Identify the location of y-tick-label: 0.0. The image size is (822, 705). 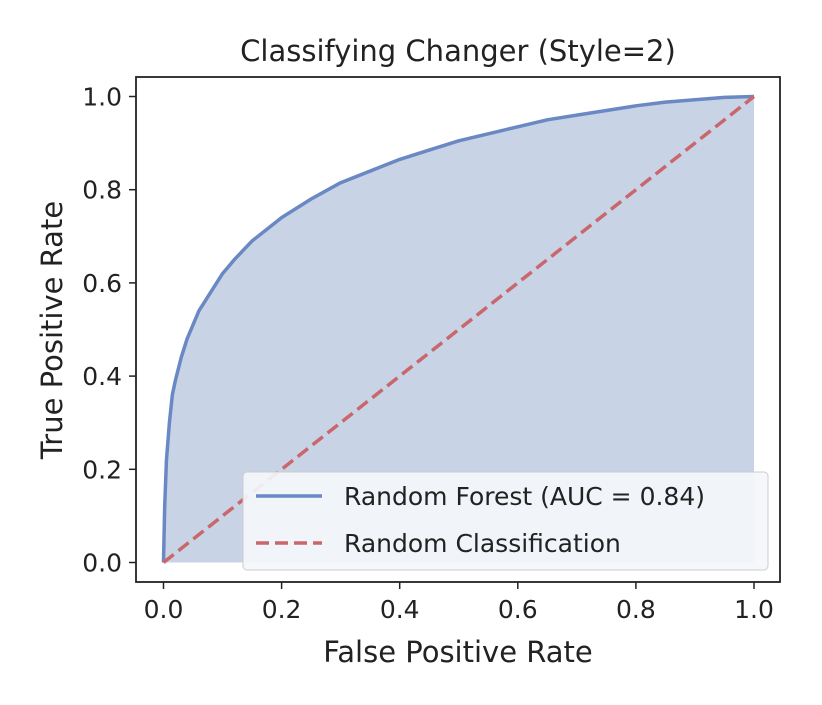
(102, 563).